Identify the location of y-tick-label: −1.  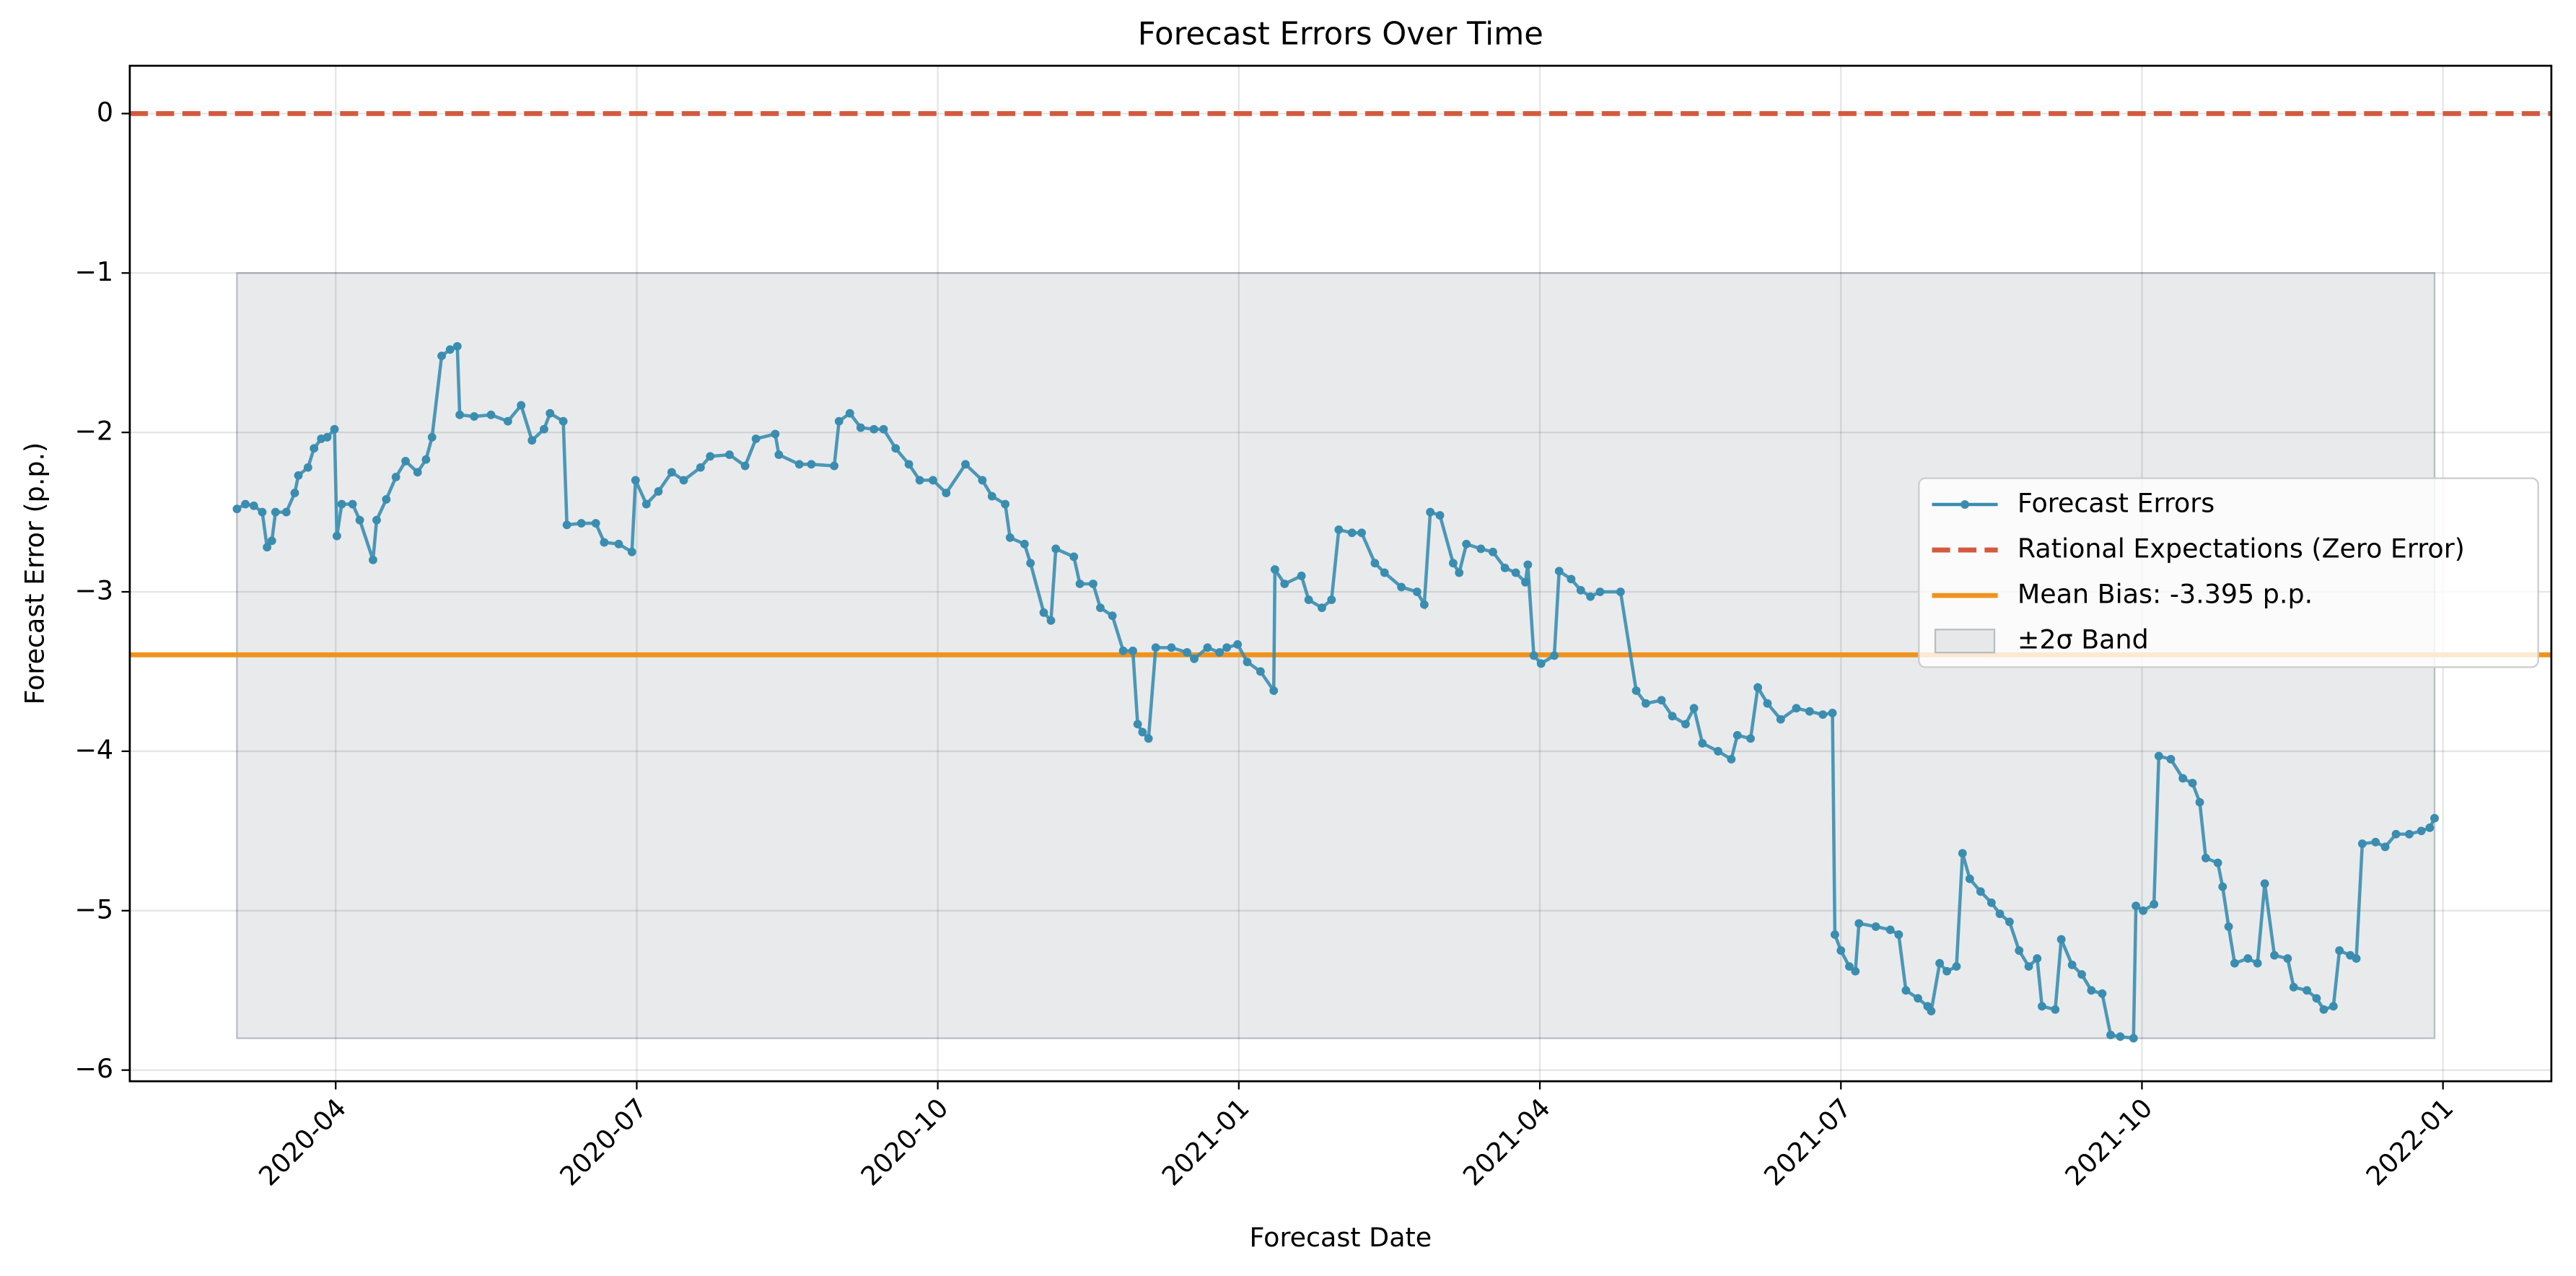
(93, 271).